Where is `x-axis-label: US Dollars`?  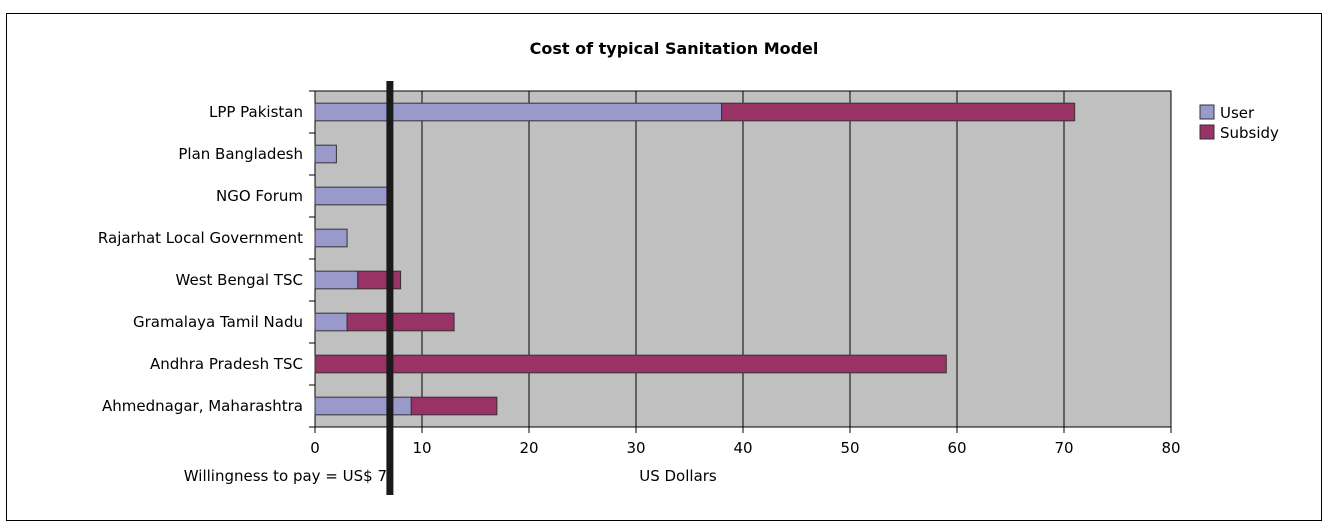 x-axis-label: US Dollars is located at coordinates (678, 476).